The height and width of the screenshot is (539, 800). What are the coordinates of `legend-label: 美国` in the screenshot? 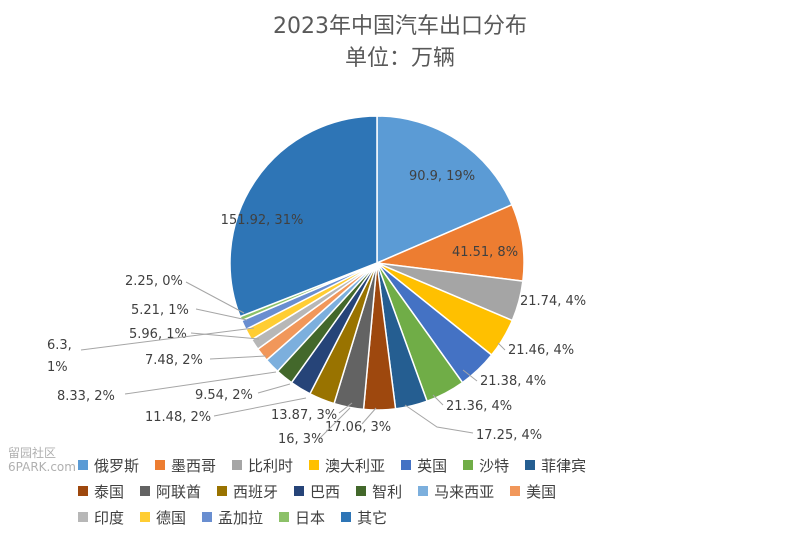 It's located at (541, 491).